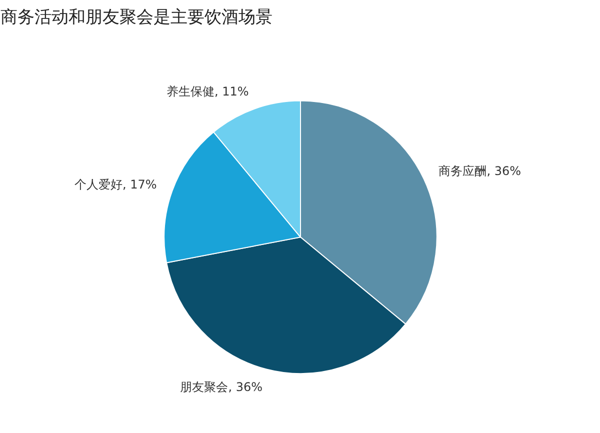 The height and width of the screenshot is (433, 600). What do you see at coordinates (480, 171) in the screenshot?
I see `slice-label: 商务应酬, 36%` at bounding box center [480, 171].